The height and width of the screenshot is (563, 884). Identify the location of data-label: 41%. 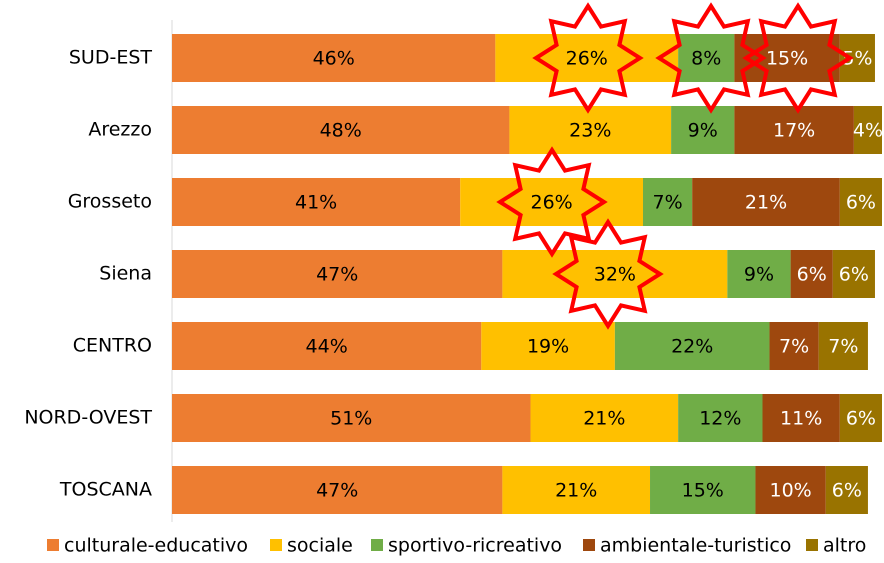
(316, 203).